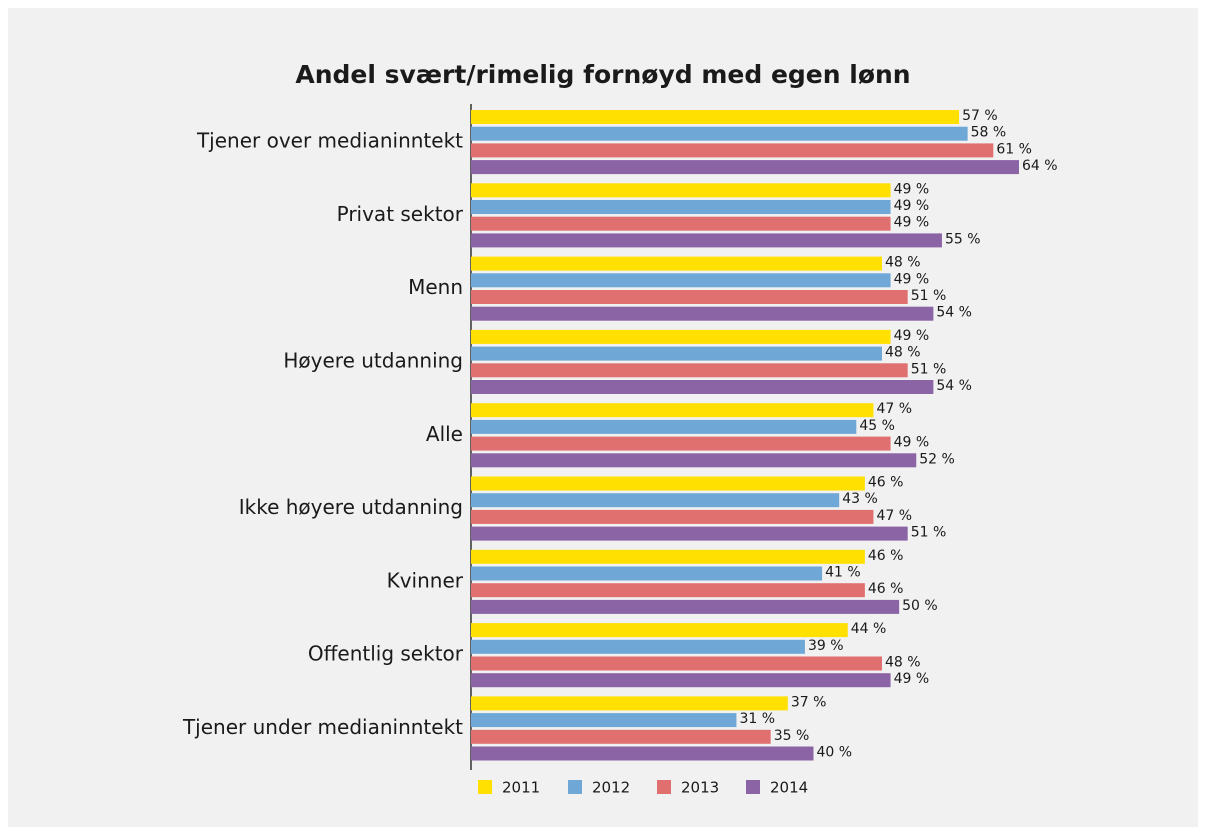  What do you see at coordinates (435, 287) in the screenshot?
I see `category-label: Menn` at bounding box center [435, 287].